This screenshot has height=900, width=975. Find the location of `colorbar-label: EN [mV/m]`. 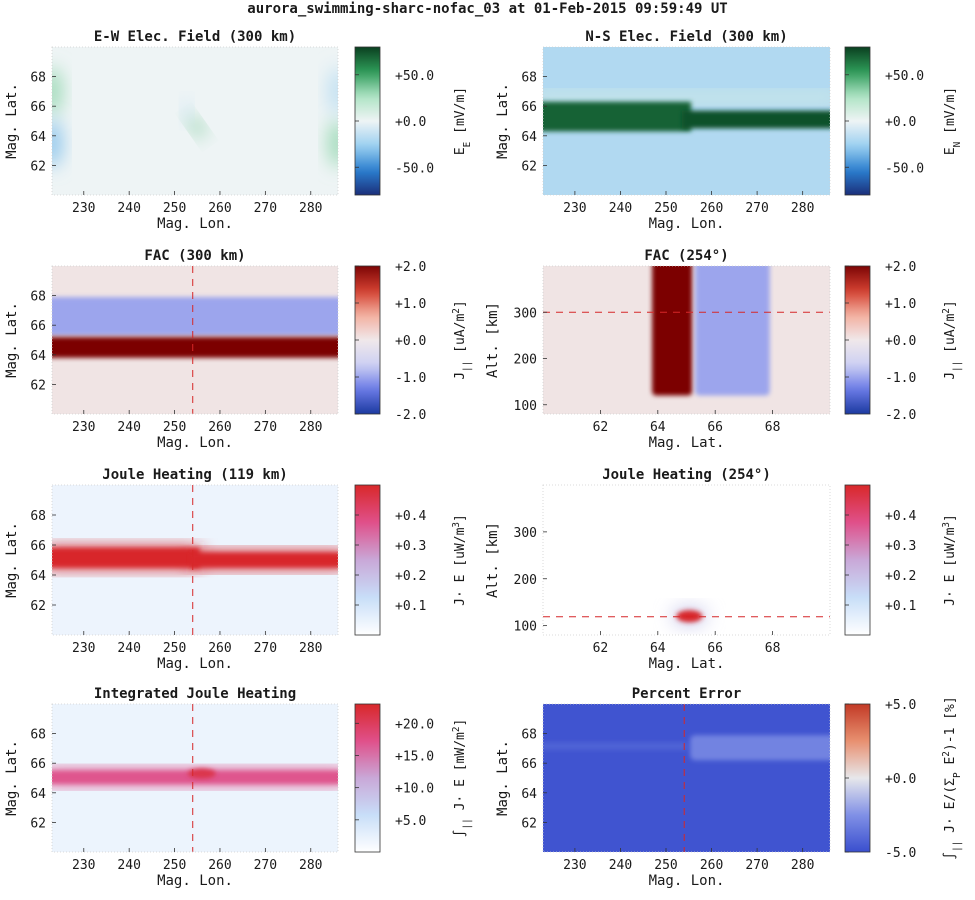

colorbar-label: EN [mV/m] is located at coordinates (953, 121).